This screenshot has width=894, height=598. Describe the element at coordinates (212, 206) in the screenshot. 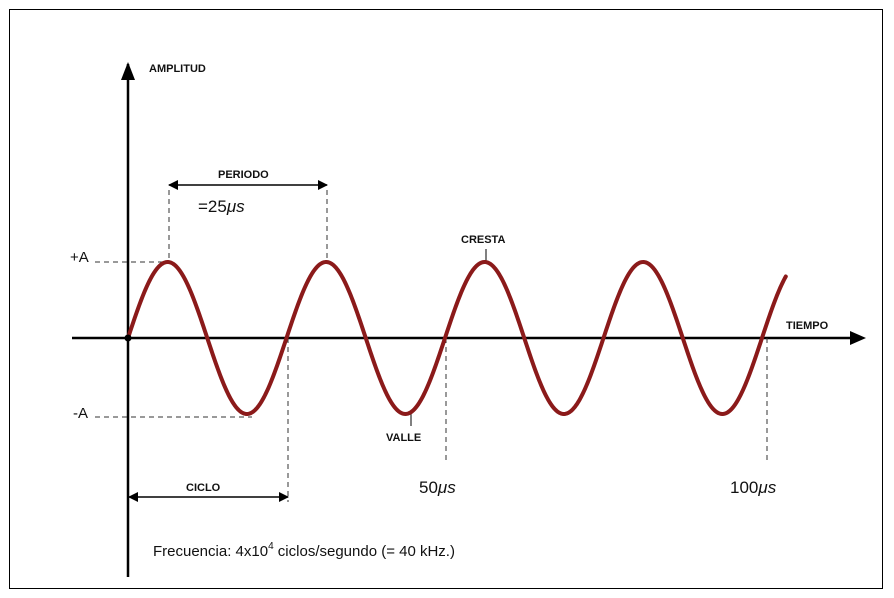

I see `period-value-number: =25` at that location.